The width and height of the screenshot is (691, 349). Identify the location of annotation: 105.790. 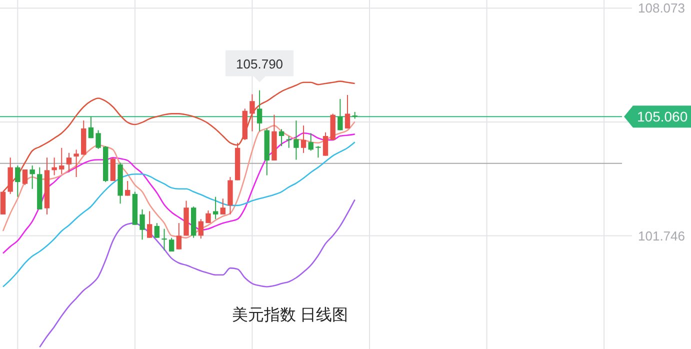
(260, 64).